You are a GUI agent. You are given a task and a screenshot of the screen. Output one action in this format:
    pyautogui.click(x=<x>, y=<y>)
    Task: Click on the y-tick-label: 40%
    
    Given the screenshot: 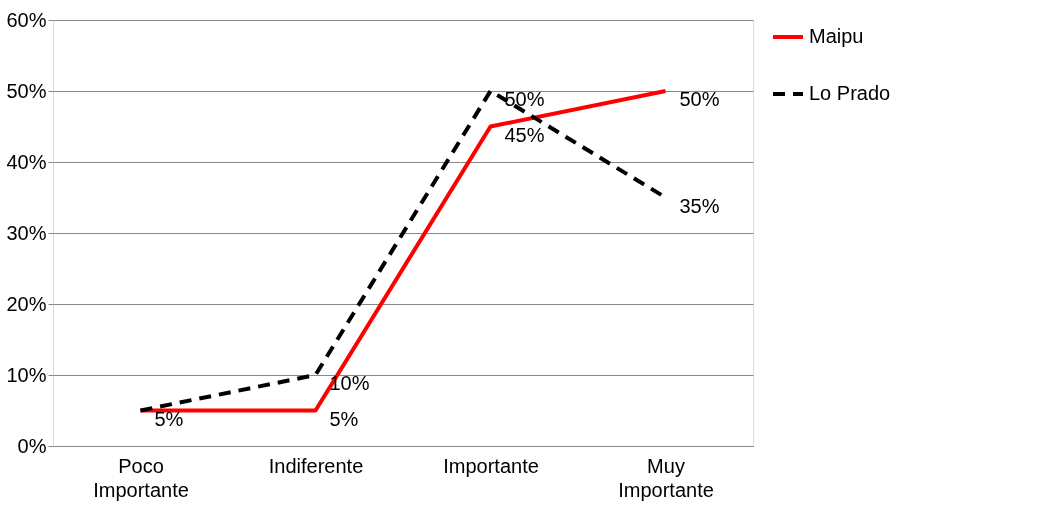 What is the action you would take?
    pyautogui.click(x=26, y=161)
    